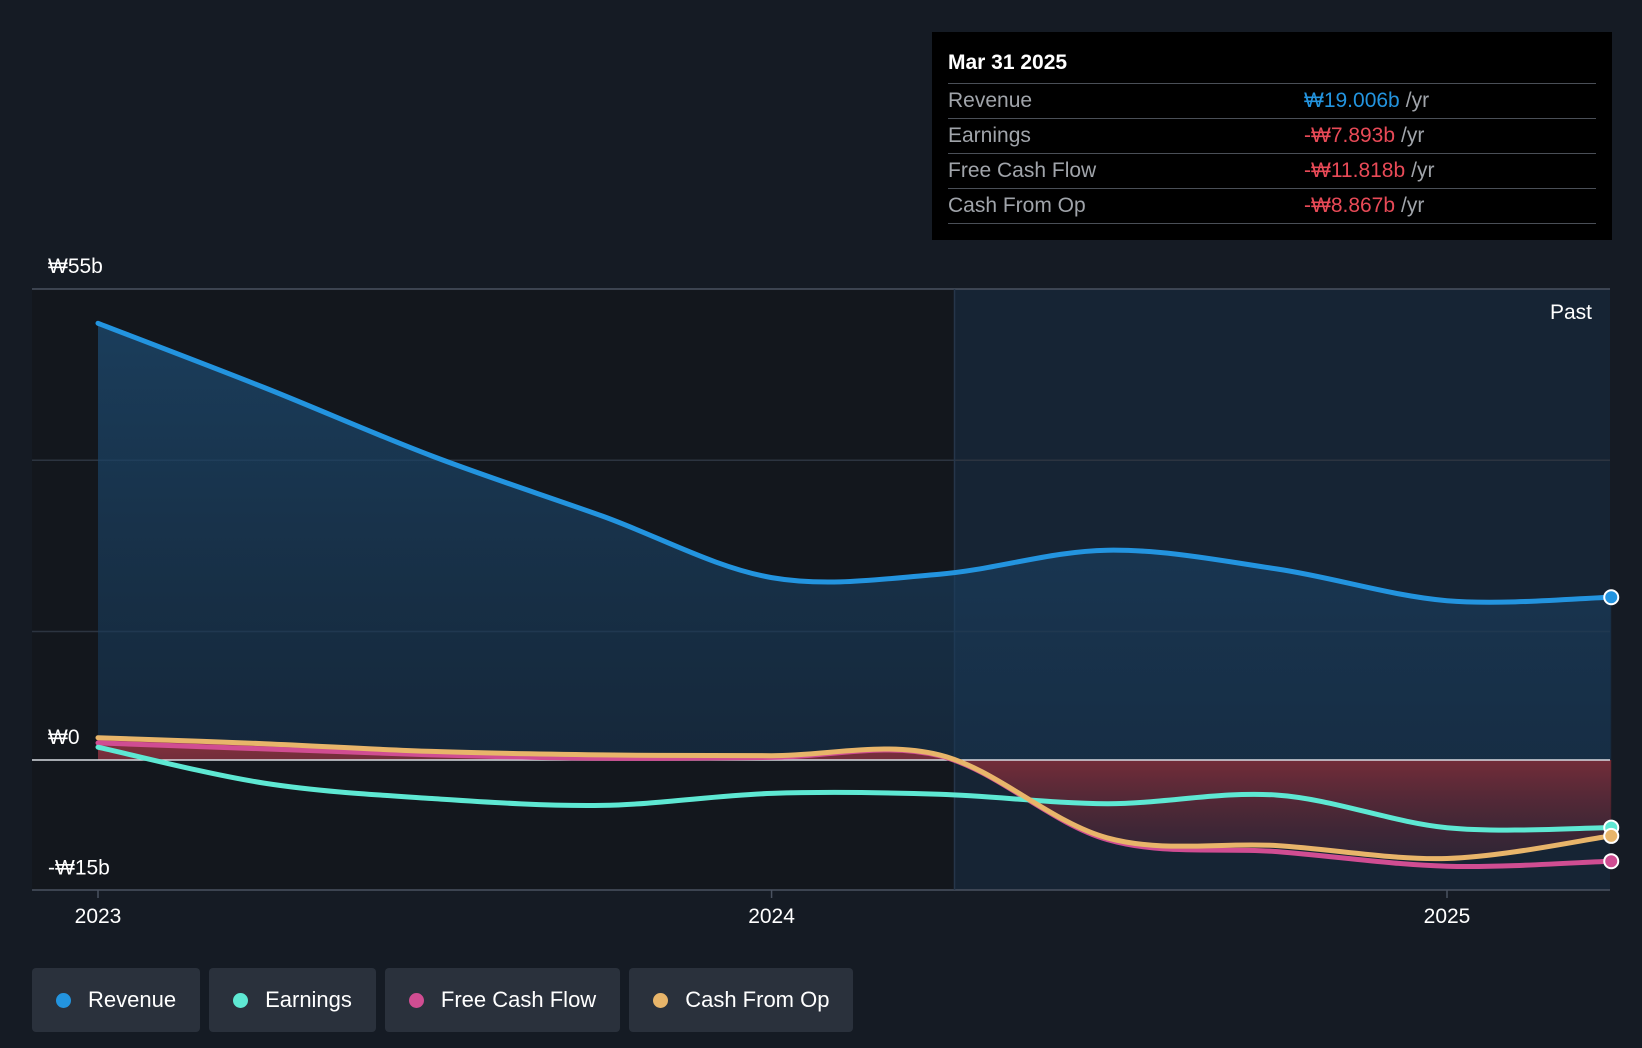 The image size is (1642, 1048). I want to click on tooltip-row-free-cash-flow: Free Cash Flow -₩11.818b /yr, so click(1272, 170).